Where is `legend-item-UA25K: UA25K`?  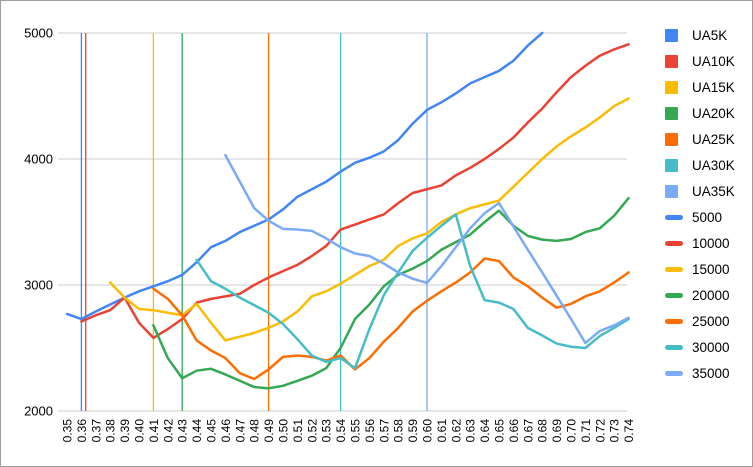 legend-item-UA25K: UA25K is located at coordinates (700, 139).